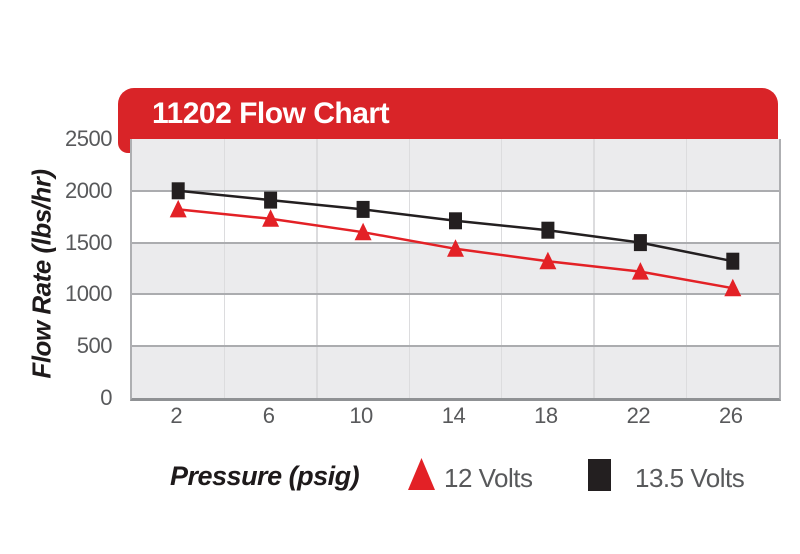 The height and width of the screenshot is (554, 800). Describe the element at coordinates (106, 397) in the screenshot. I see `y-tick-label: 0` at that location.